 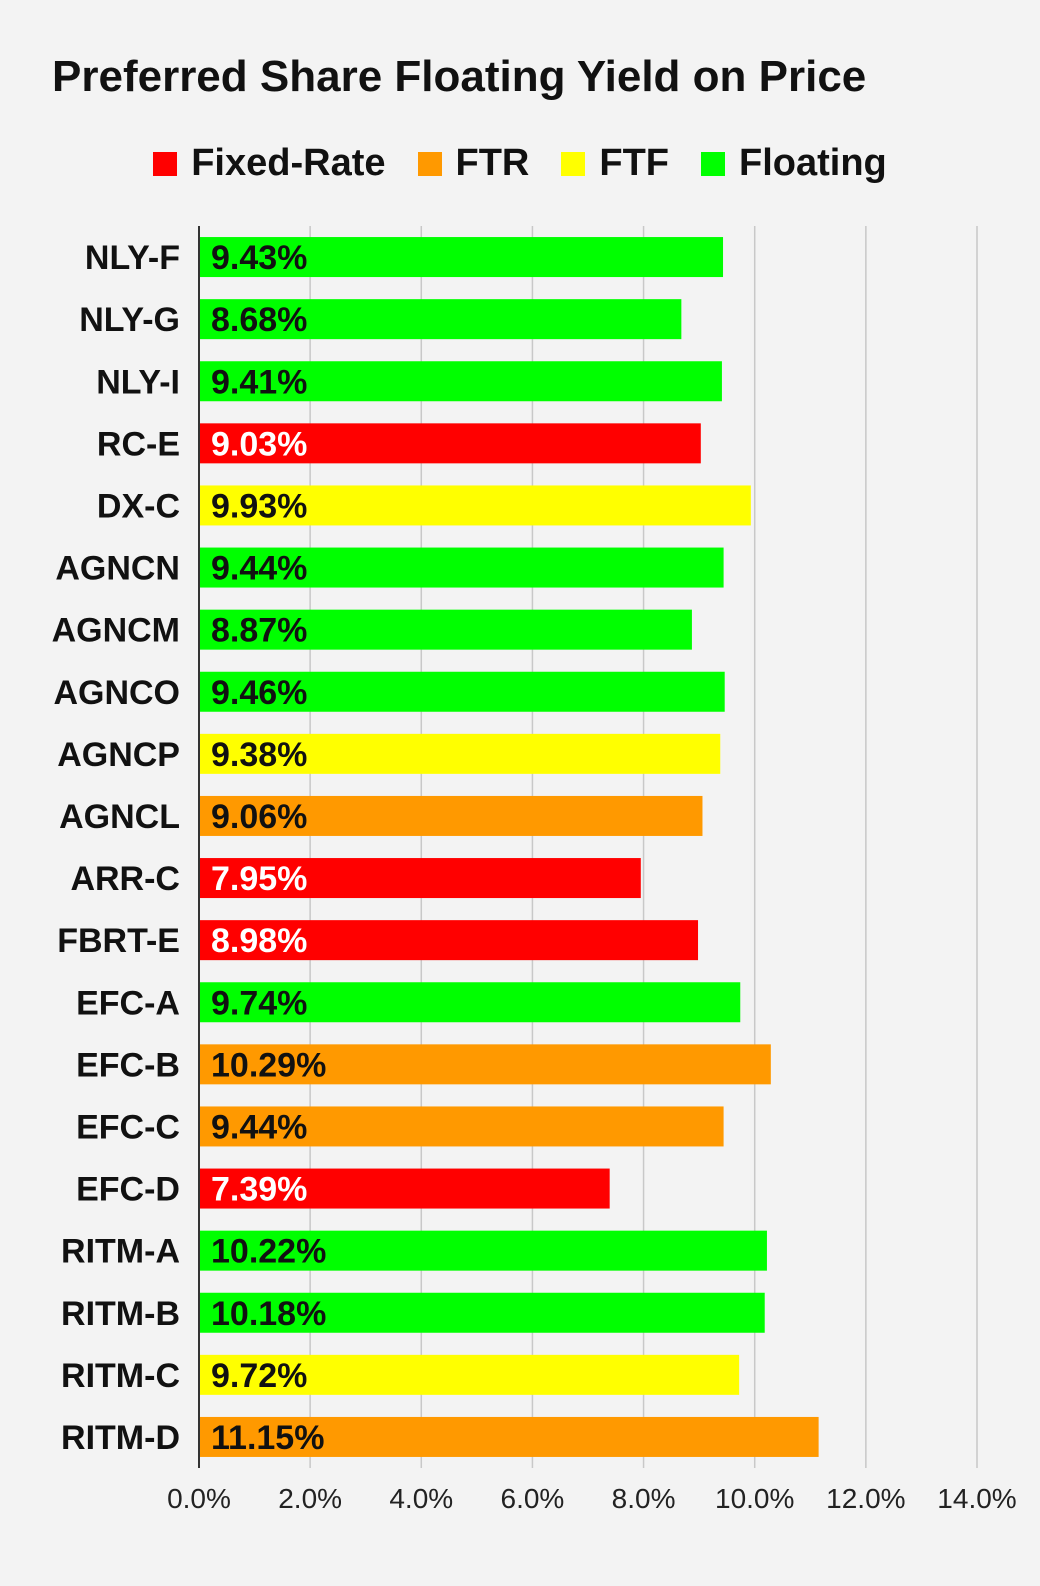 What do you see at coordinates (492, 163) in the screenshot?
I see `legend-label: FTR` at bounding box center [492, 163].